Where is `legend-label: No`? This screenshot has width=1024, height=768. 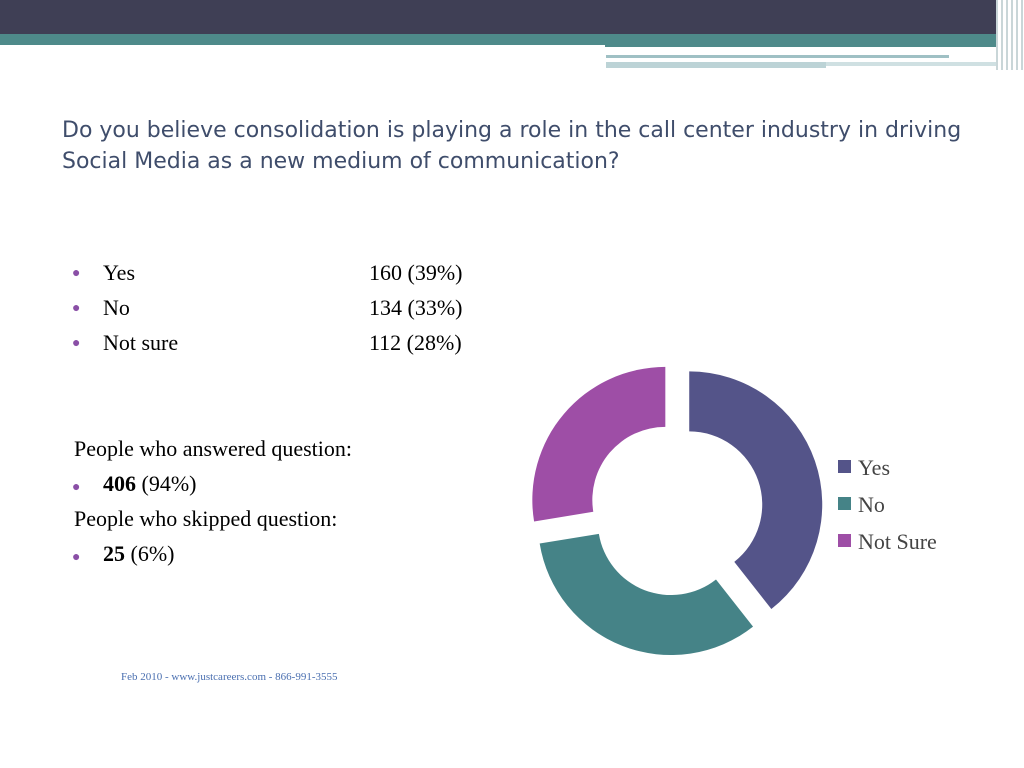
legend-label: No is located at coordinates (871, 504).